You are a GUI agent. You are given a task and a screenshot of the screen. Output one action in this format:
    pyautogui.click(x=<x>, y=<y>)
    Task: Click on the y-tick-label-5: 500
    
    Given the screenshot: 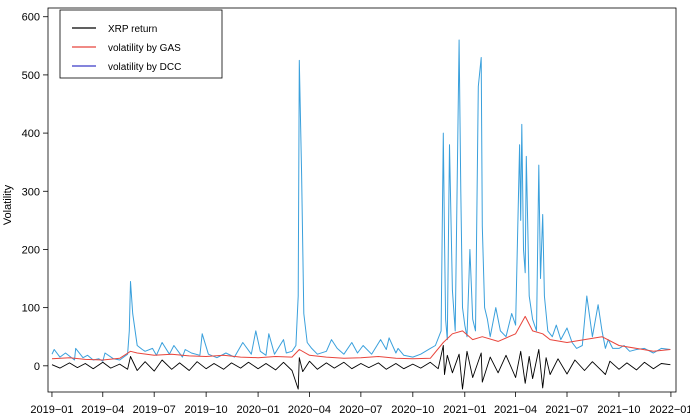 What is the action you would take?
    pyautogui.click(x=31, y=76)
    